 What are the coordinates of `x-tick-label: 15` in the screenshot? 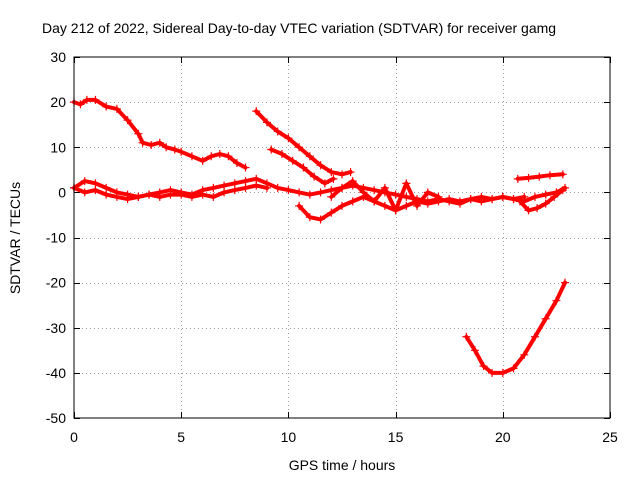 It's located at (396, 437).